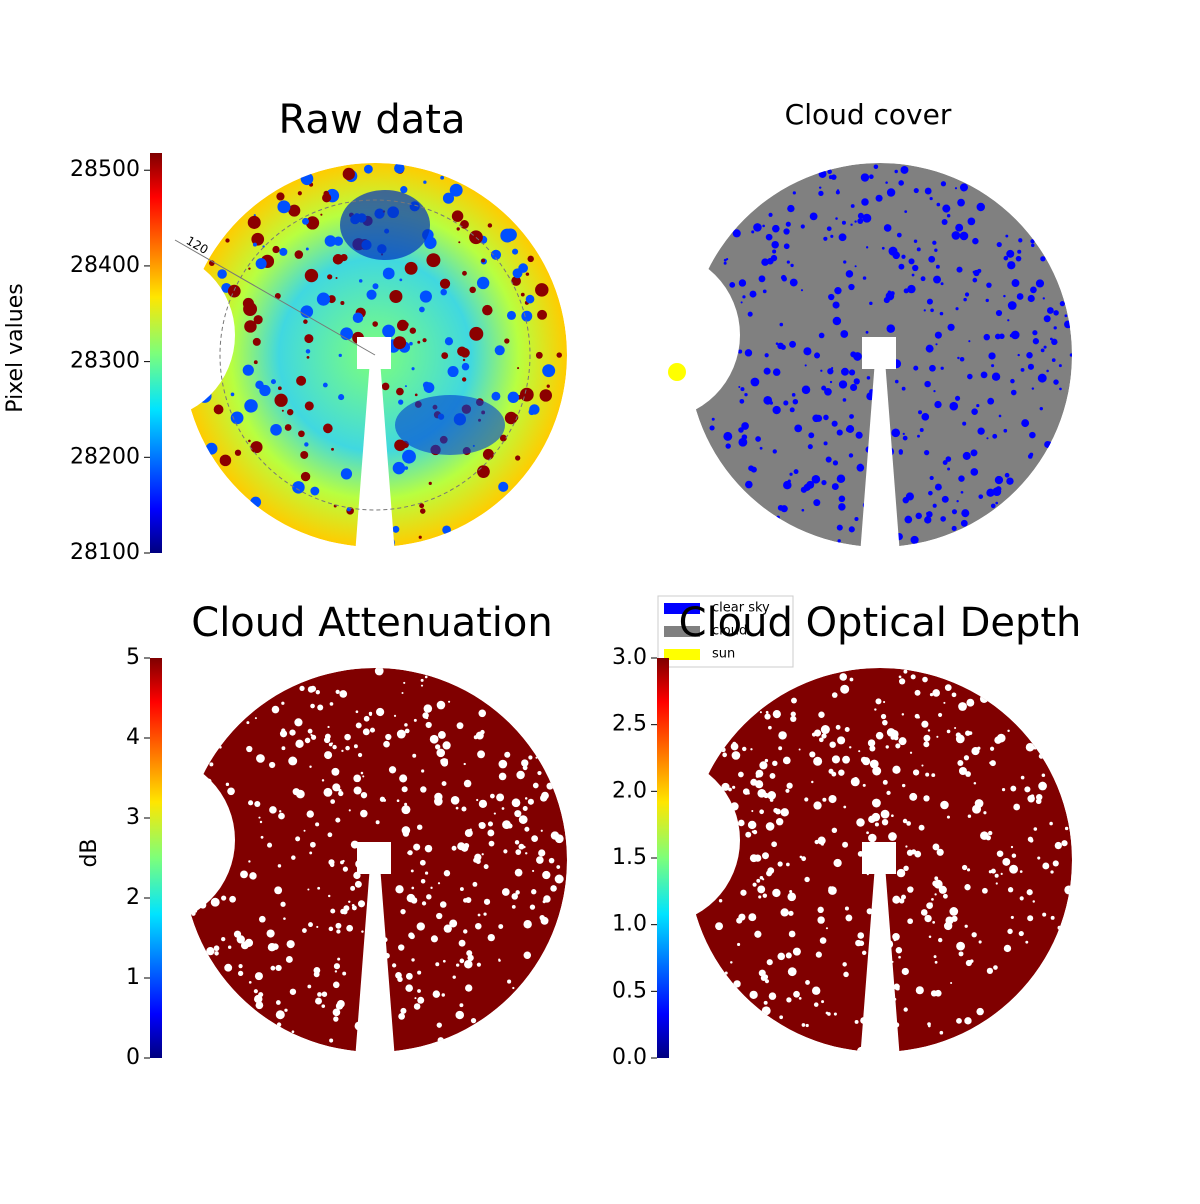 This screenshot has height=1204, width=1200. I want to click on panel-title: Cloud Optical Depth, so click(880, 623).